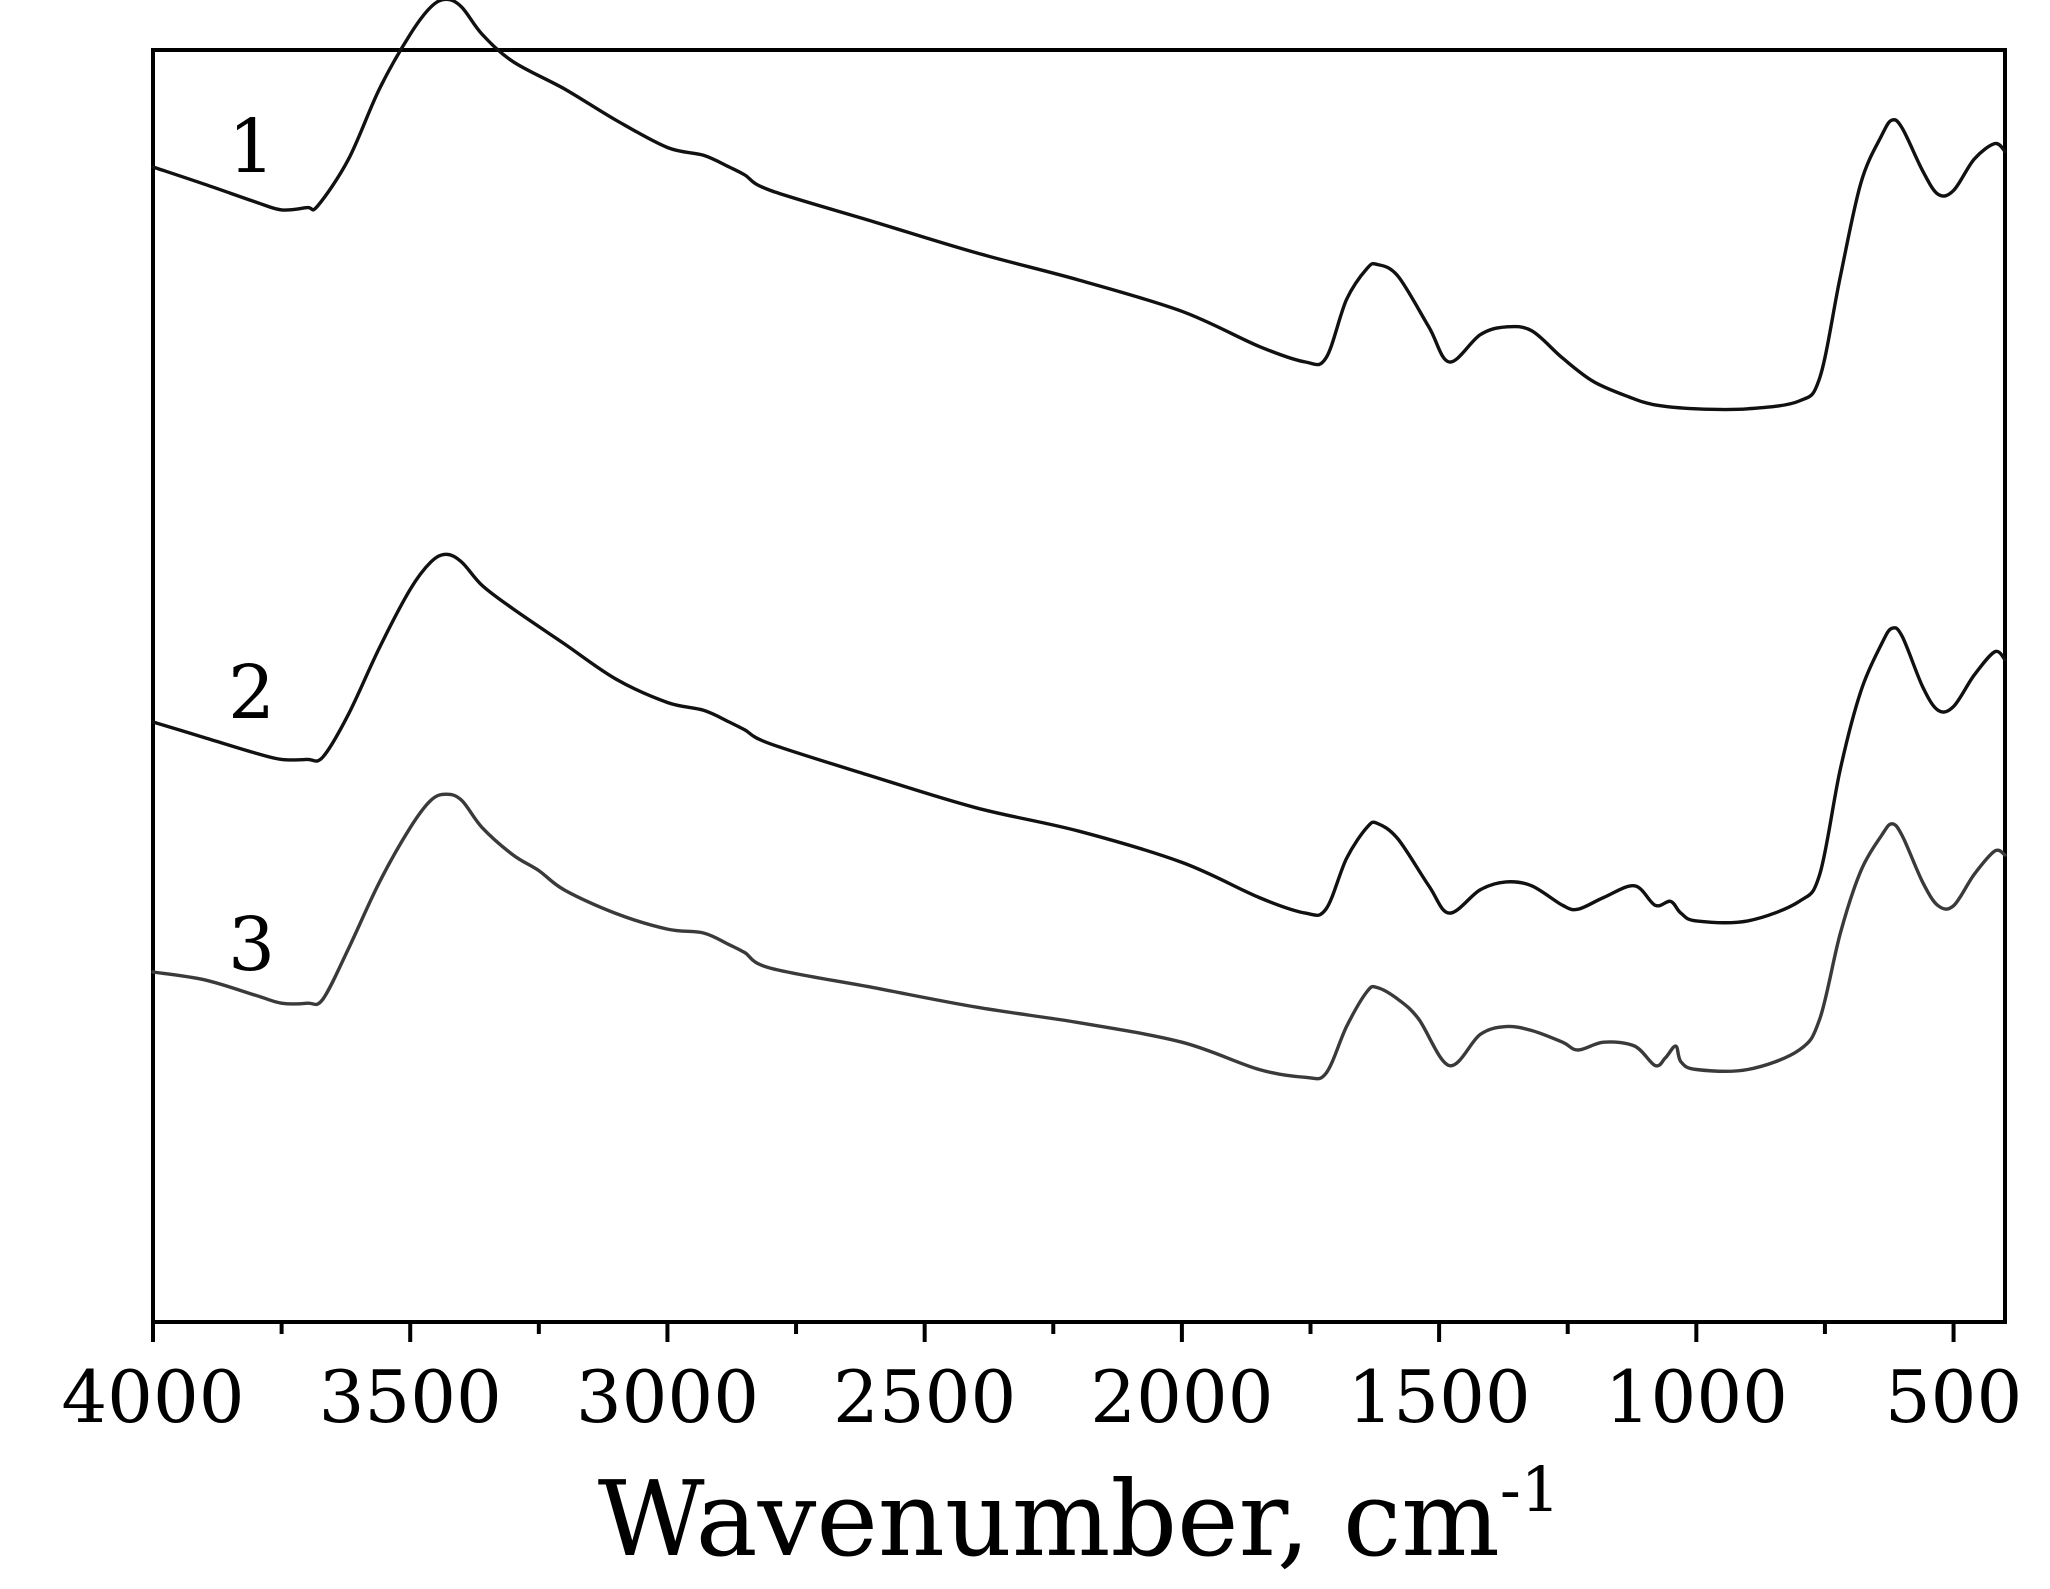 Image resolution: width=2050 pixels, height=1589 pixels. What do you see at coordinates (1049, 1519) in the screenshot?
I see `x-axis-title-main: Wavenumber, cm` at bounding box center [1049, 1519].